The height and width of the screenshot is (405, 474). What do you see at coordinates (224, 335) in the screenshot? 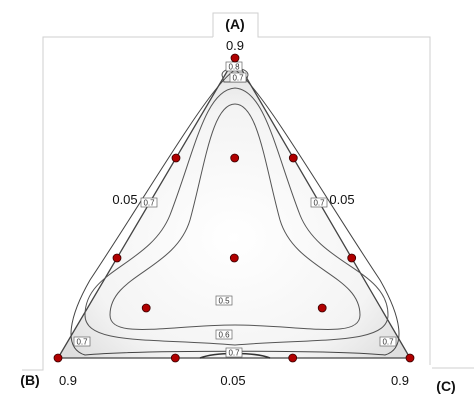
I see `contour-label: 0.6` at bounding box center [224, 335].